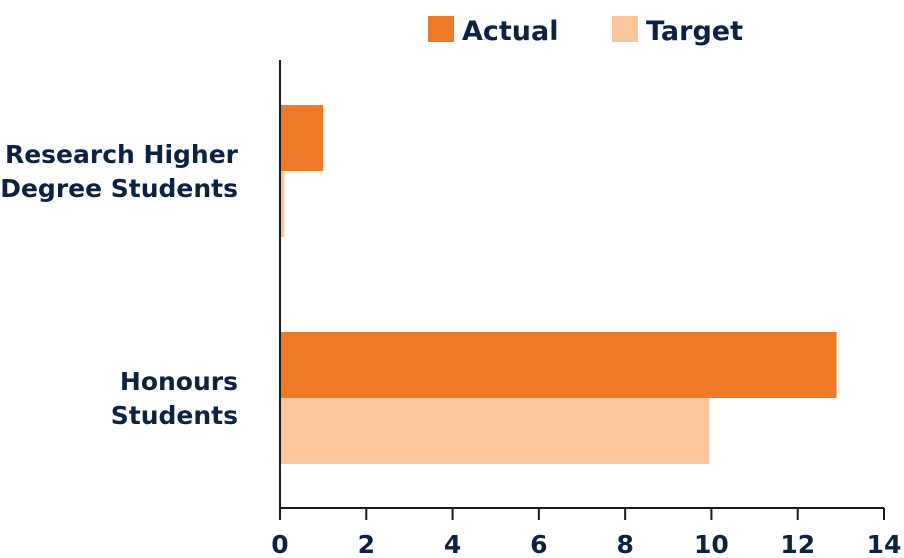 This screenshot has width=904, height=558. What do you see at coordinates (624, 544) in the screenshot?
I see `x-tick-label-8: 8` at bounding box center [624, 544].